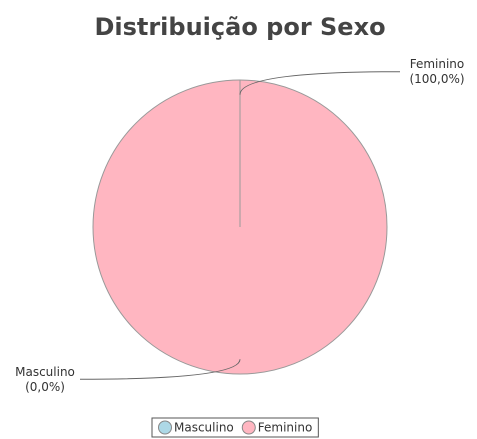 This screenshot has height=439, width=477. I want to click on slice-label: Feminino, so click(437, 64).